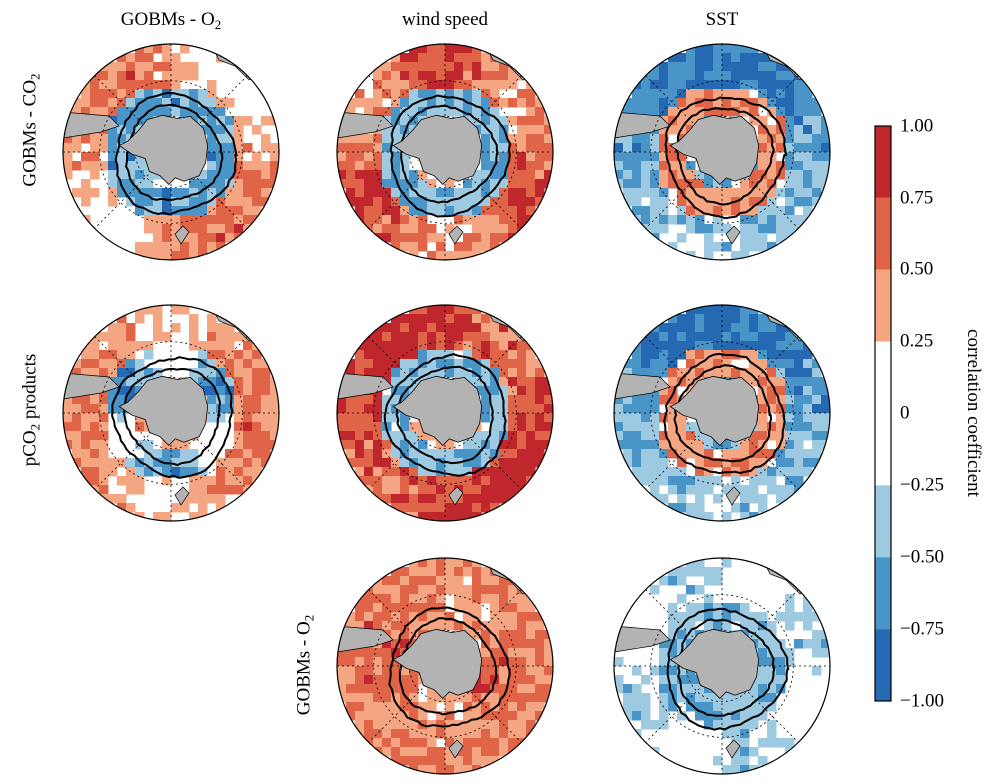 The width and height of the screenshot is (993, 784). What do you see at coordinates (171, 20) in the screenshot?
I see `column-title-gobms-o2: GOBMs - O2` at bounding box center [171, 20].